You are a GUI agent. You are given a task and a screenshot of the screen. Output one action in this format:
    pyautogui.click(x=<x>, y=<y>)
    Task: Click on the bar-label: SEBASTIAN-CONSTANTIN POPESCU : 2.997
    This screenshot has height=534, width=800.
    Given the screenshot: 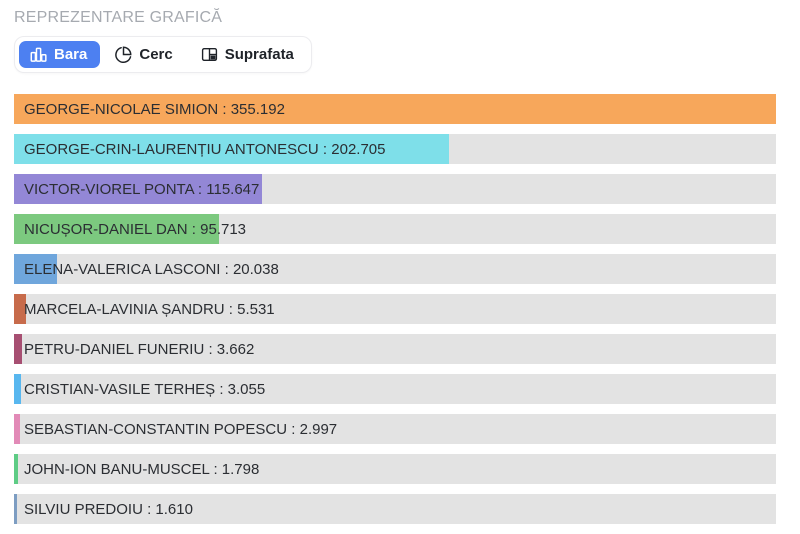 What is the action you would take?
    pyautogui.click(x=181, y=429)
    